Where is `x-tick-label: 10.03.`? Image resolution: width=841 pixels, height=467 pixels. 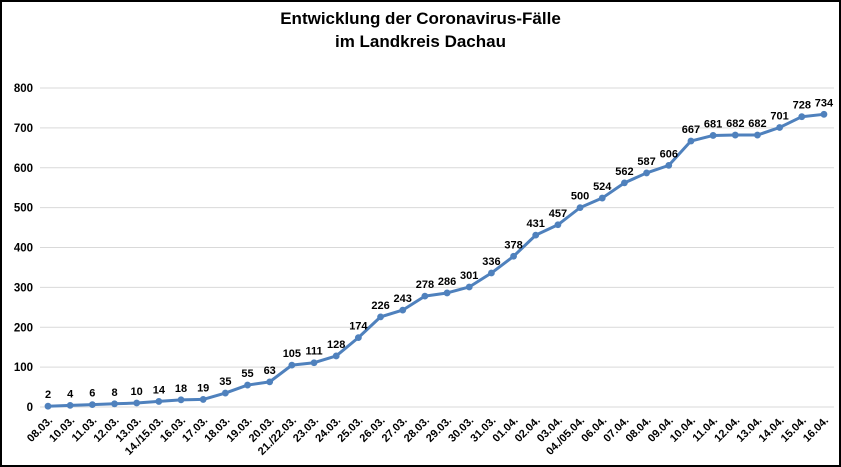 x-tick-label: 10.03. is located at coordinates (62, 430).